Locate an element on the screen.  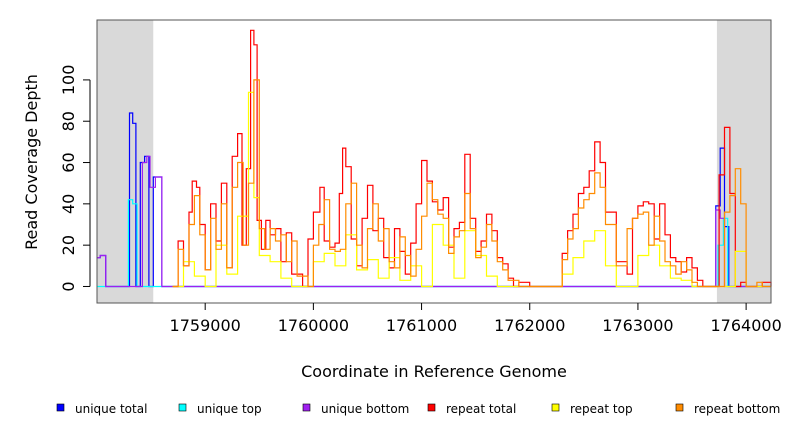
legend-item: unique total is located at coordinates (101, 409).